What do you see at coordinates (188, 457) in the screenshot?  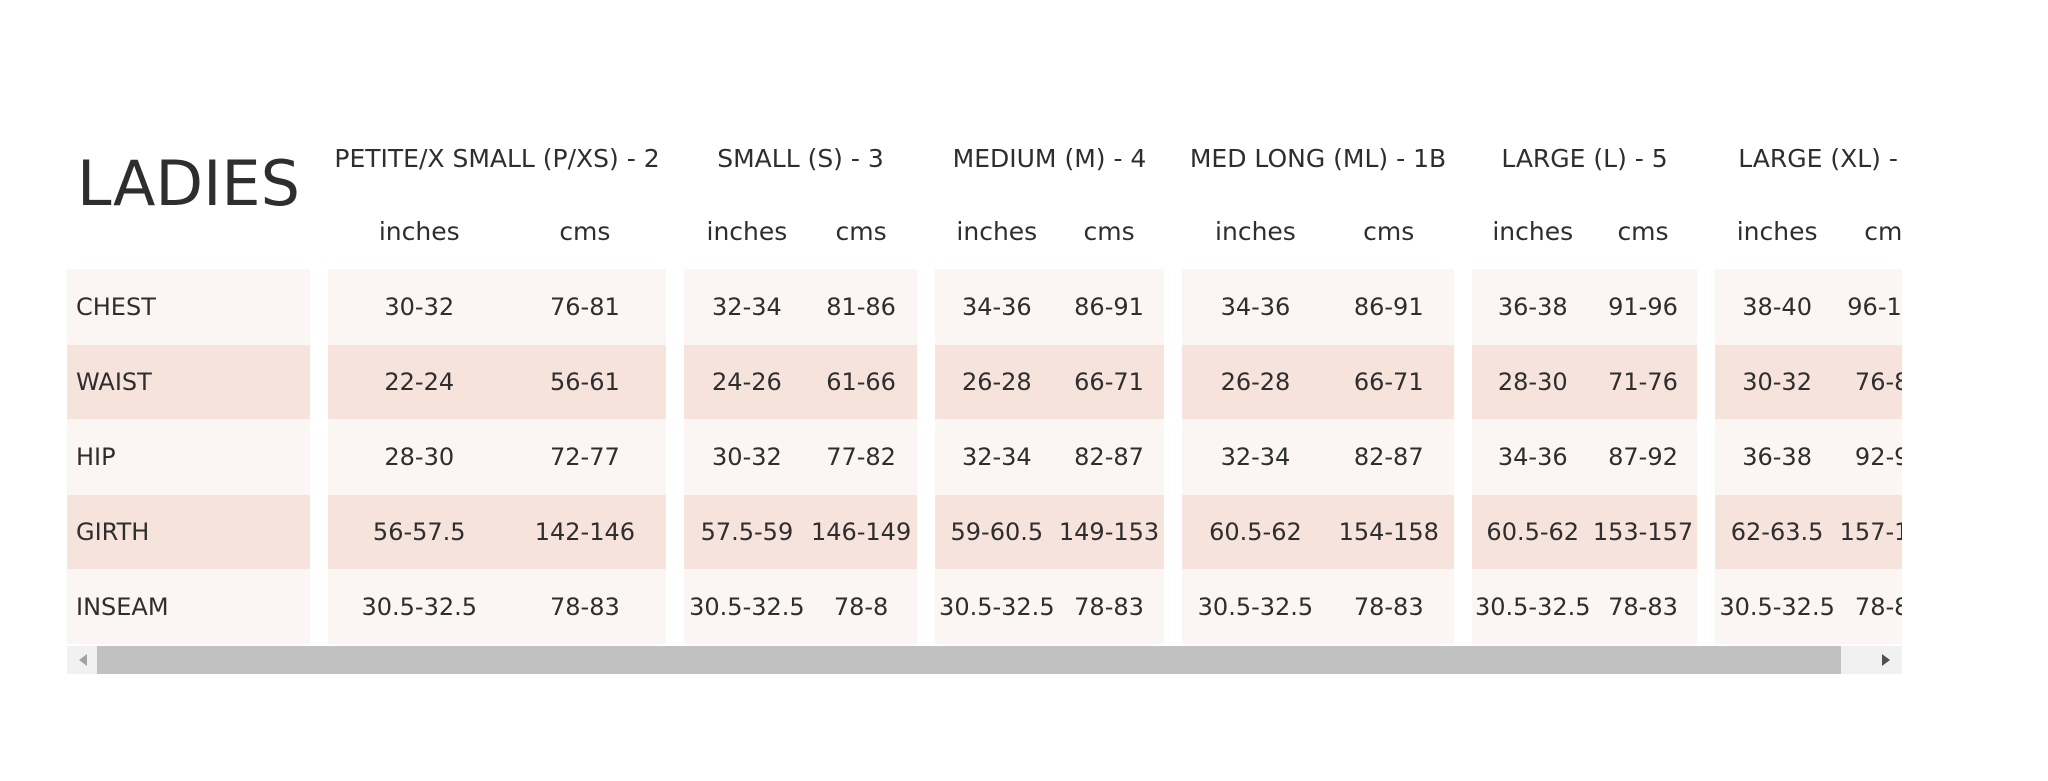 I see `row-label: HIP` at bounding box center [188, 457].